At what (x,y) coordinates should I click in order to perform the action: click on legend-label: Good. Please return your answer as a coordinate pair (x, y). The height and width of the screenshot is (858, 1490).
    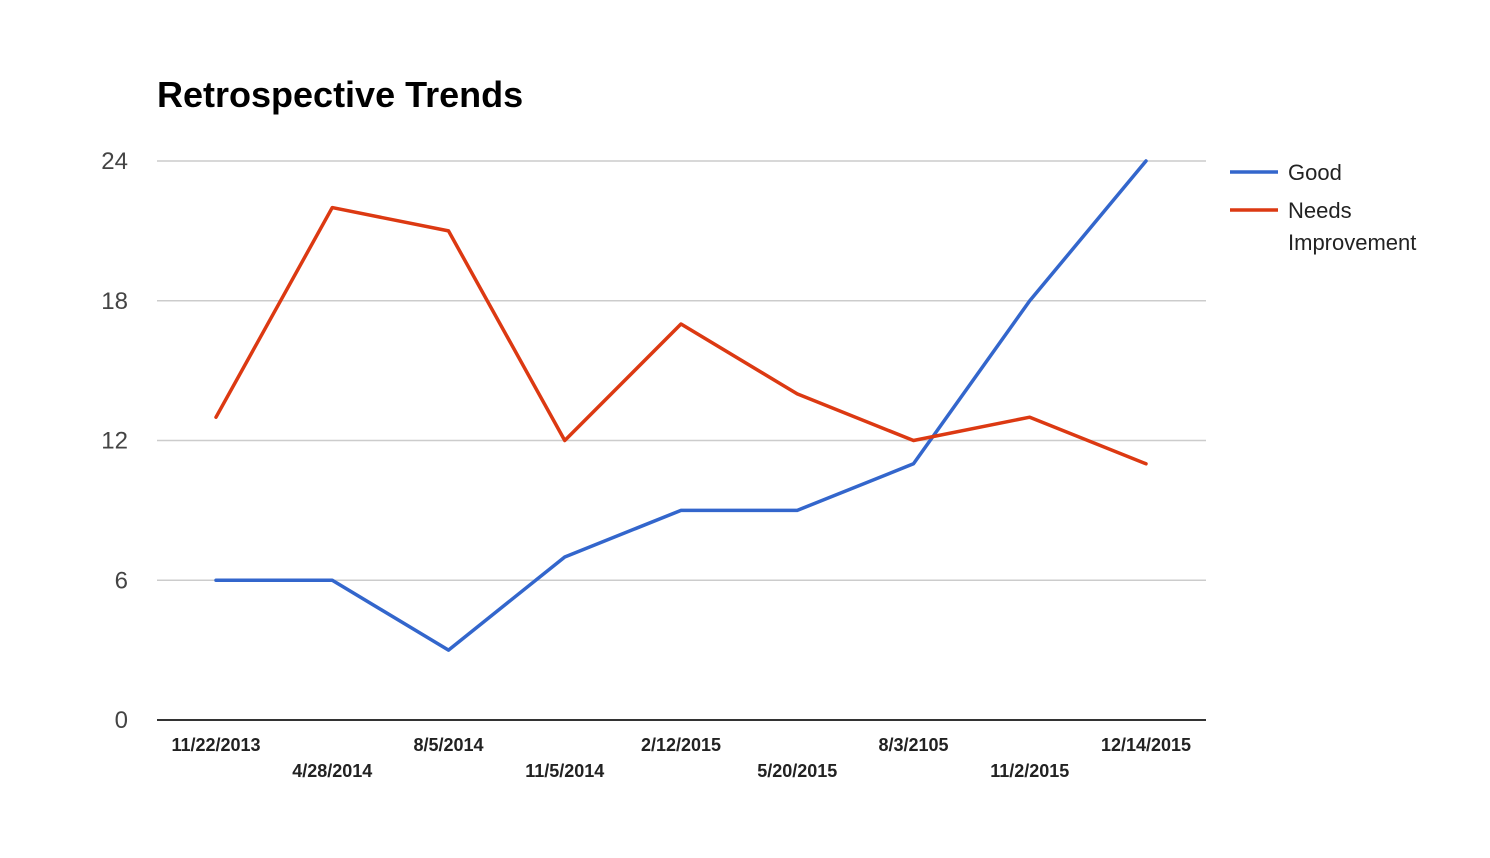
    Looking at the image, I should click on (1315, 172).